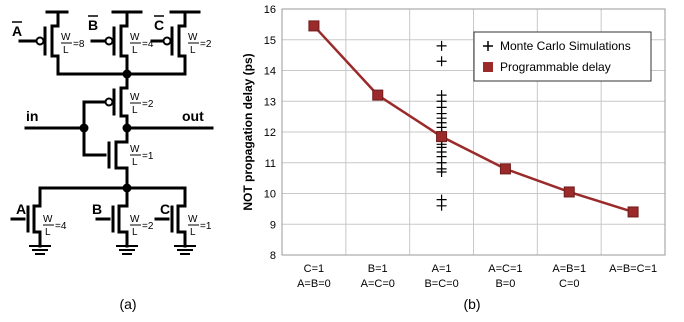 This screenshot has height=322, width=684. Describe the element at coordinates (165, 209) in the screenshot. I see `nmos-c-gate-label: C` at that location.